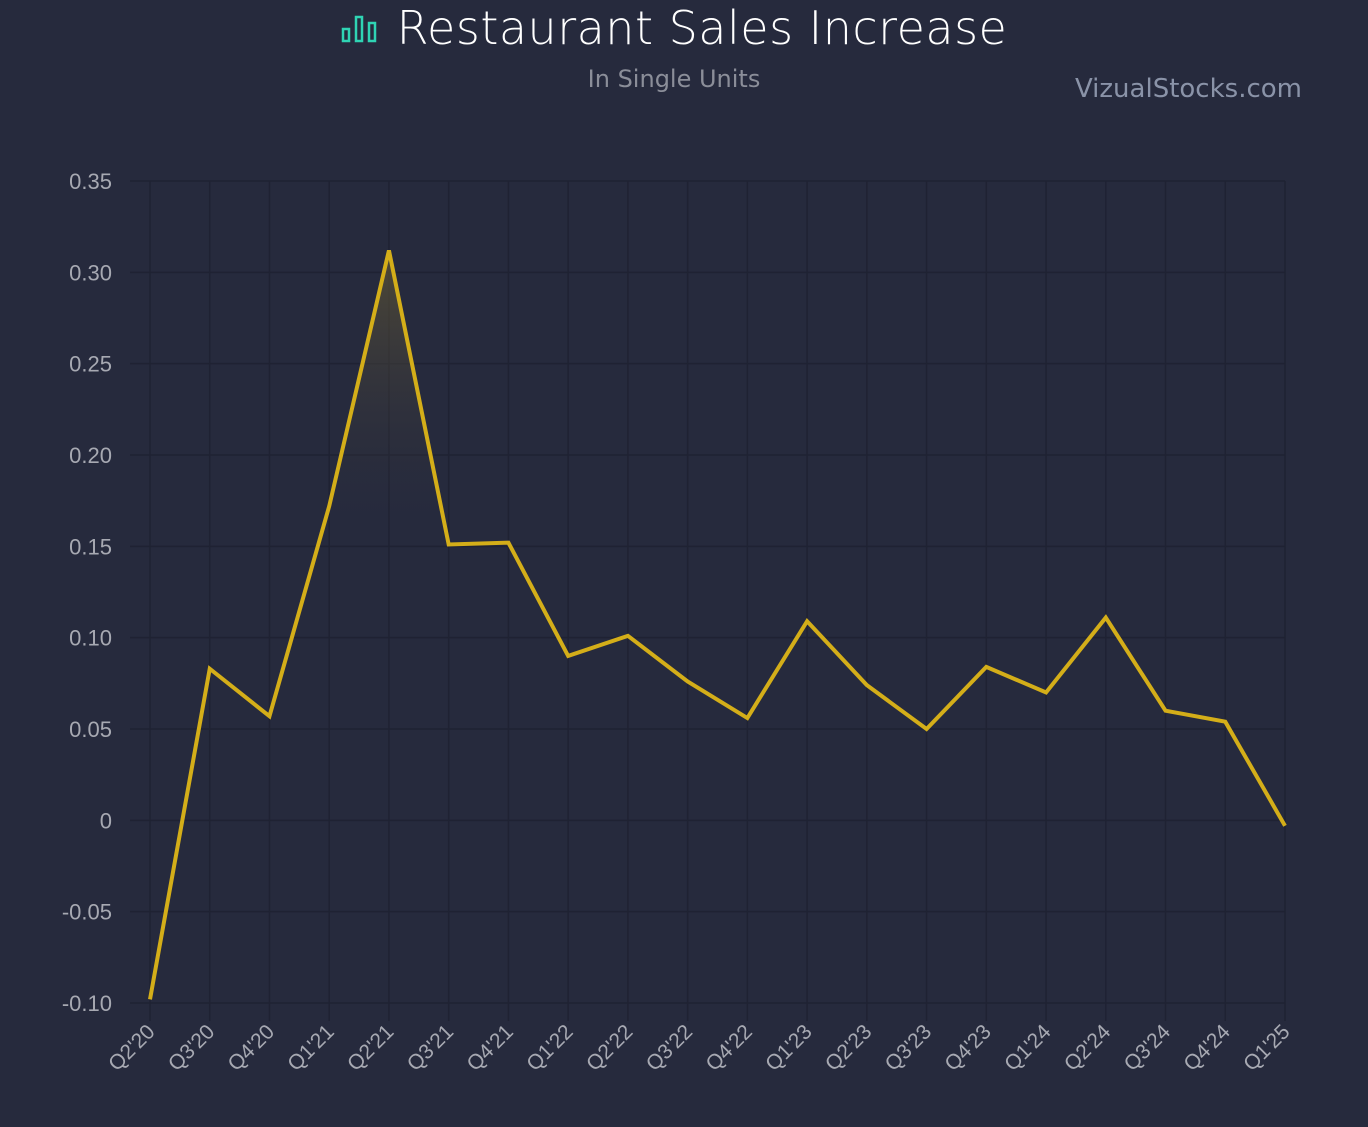 Image resolution: width=1368 pixels, height=1127 pixels. Describe the element at coordinates (251, 1047) in the screenshot. I see `x-tick-label: Q4'20` at that location.